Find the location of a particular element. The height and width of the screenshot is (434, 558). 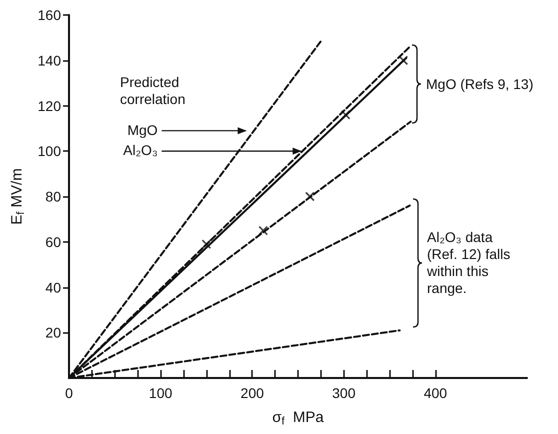

annotation: Predicted correlation is located at coordinates (153, 91).